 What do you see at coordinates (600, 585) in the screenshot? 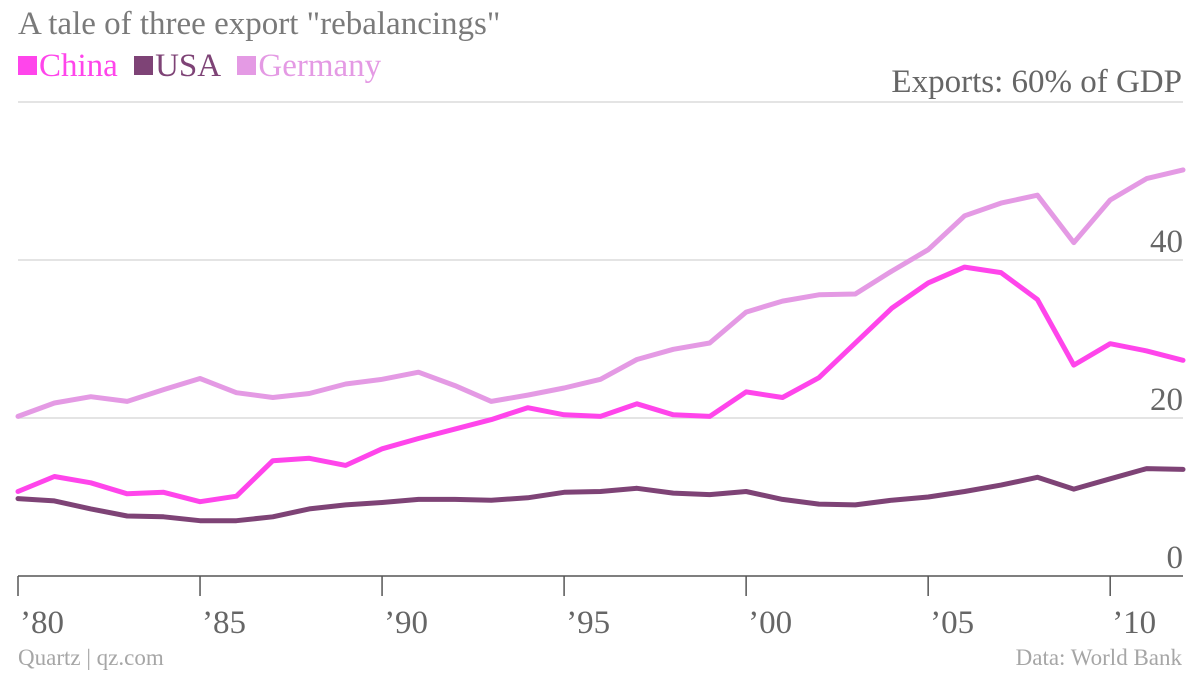
I see `x-axis` at bounding box center [600, 585].